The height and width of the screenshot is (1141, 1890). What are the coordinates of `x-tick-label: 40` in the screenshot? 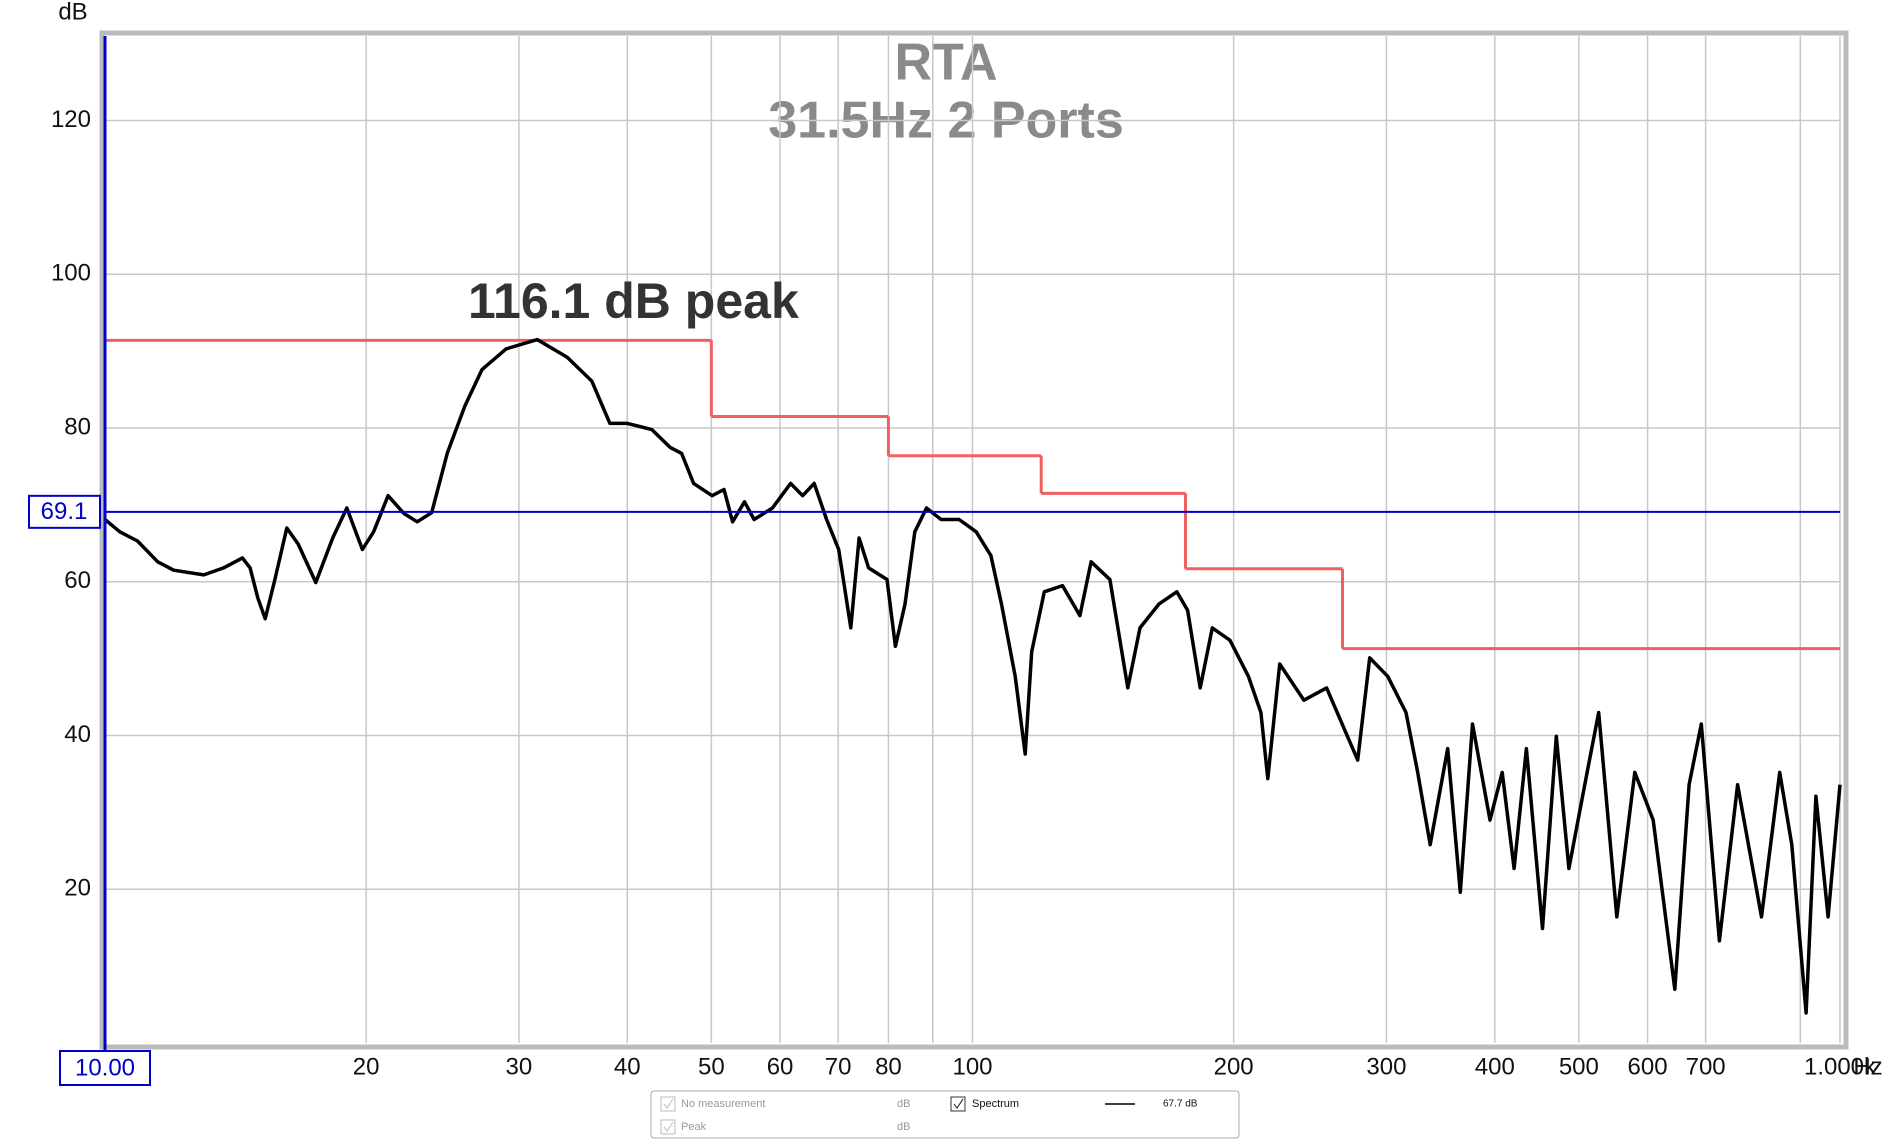 It's located at (627, 1066).